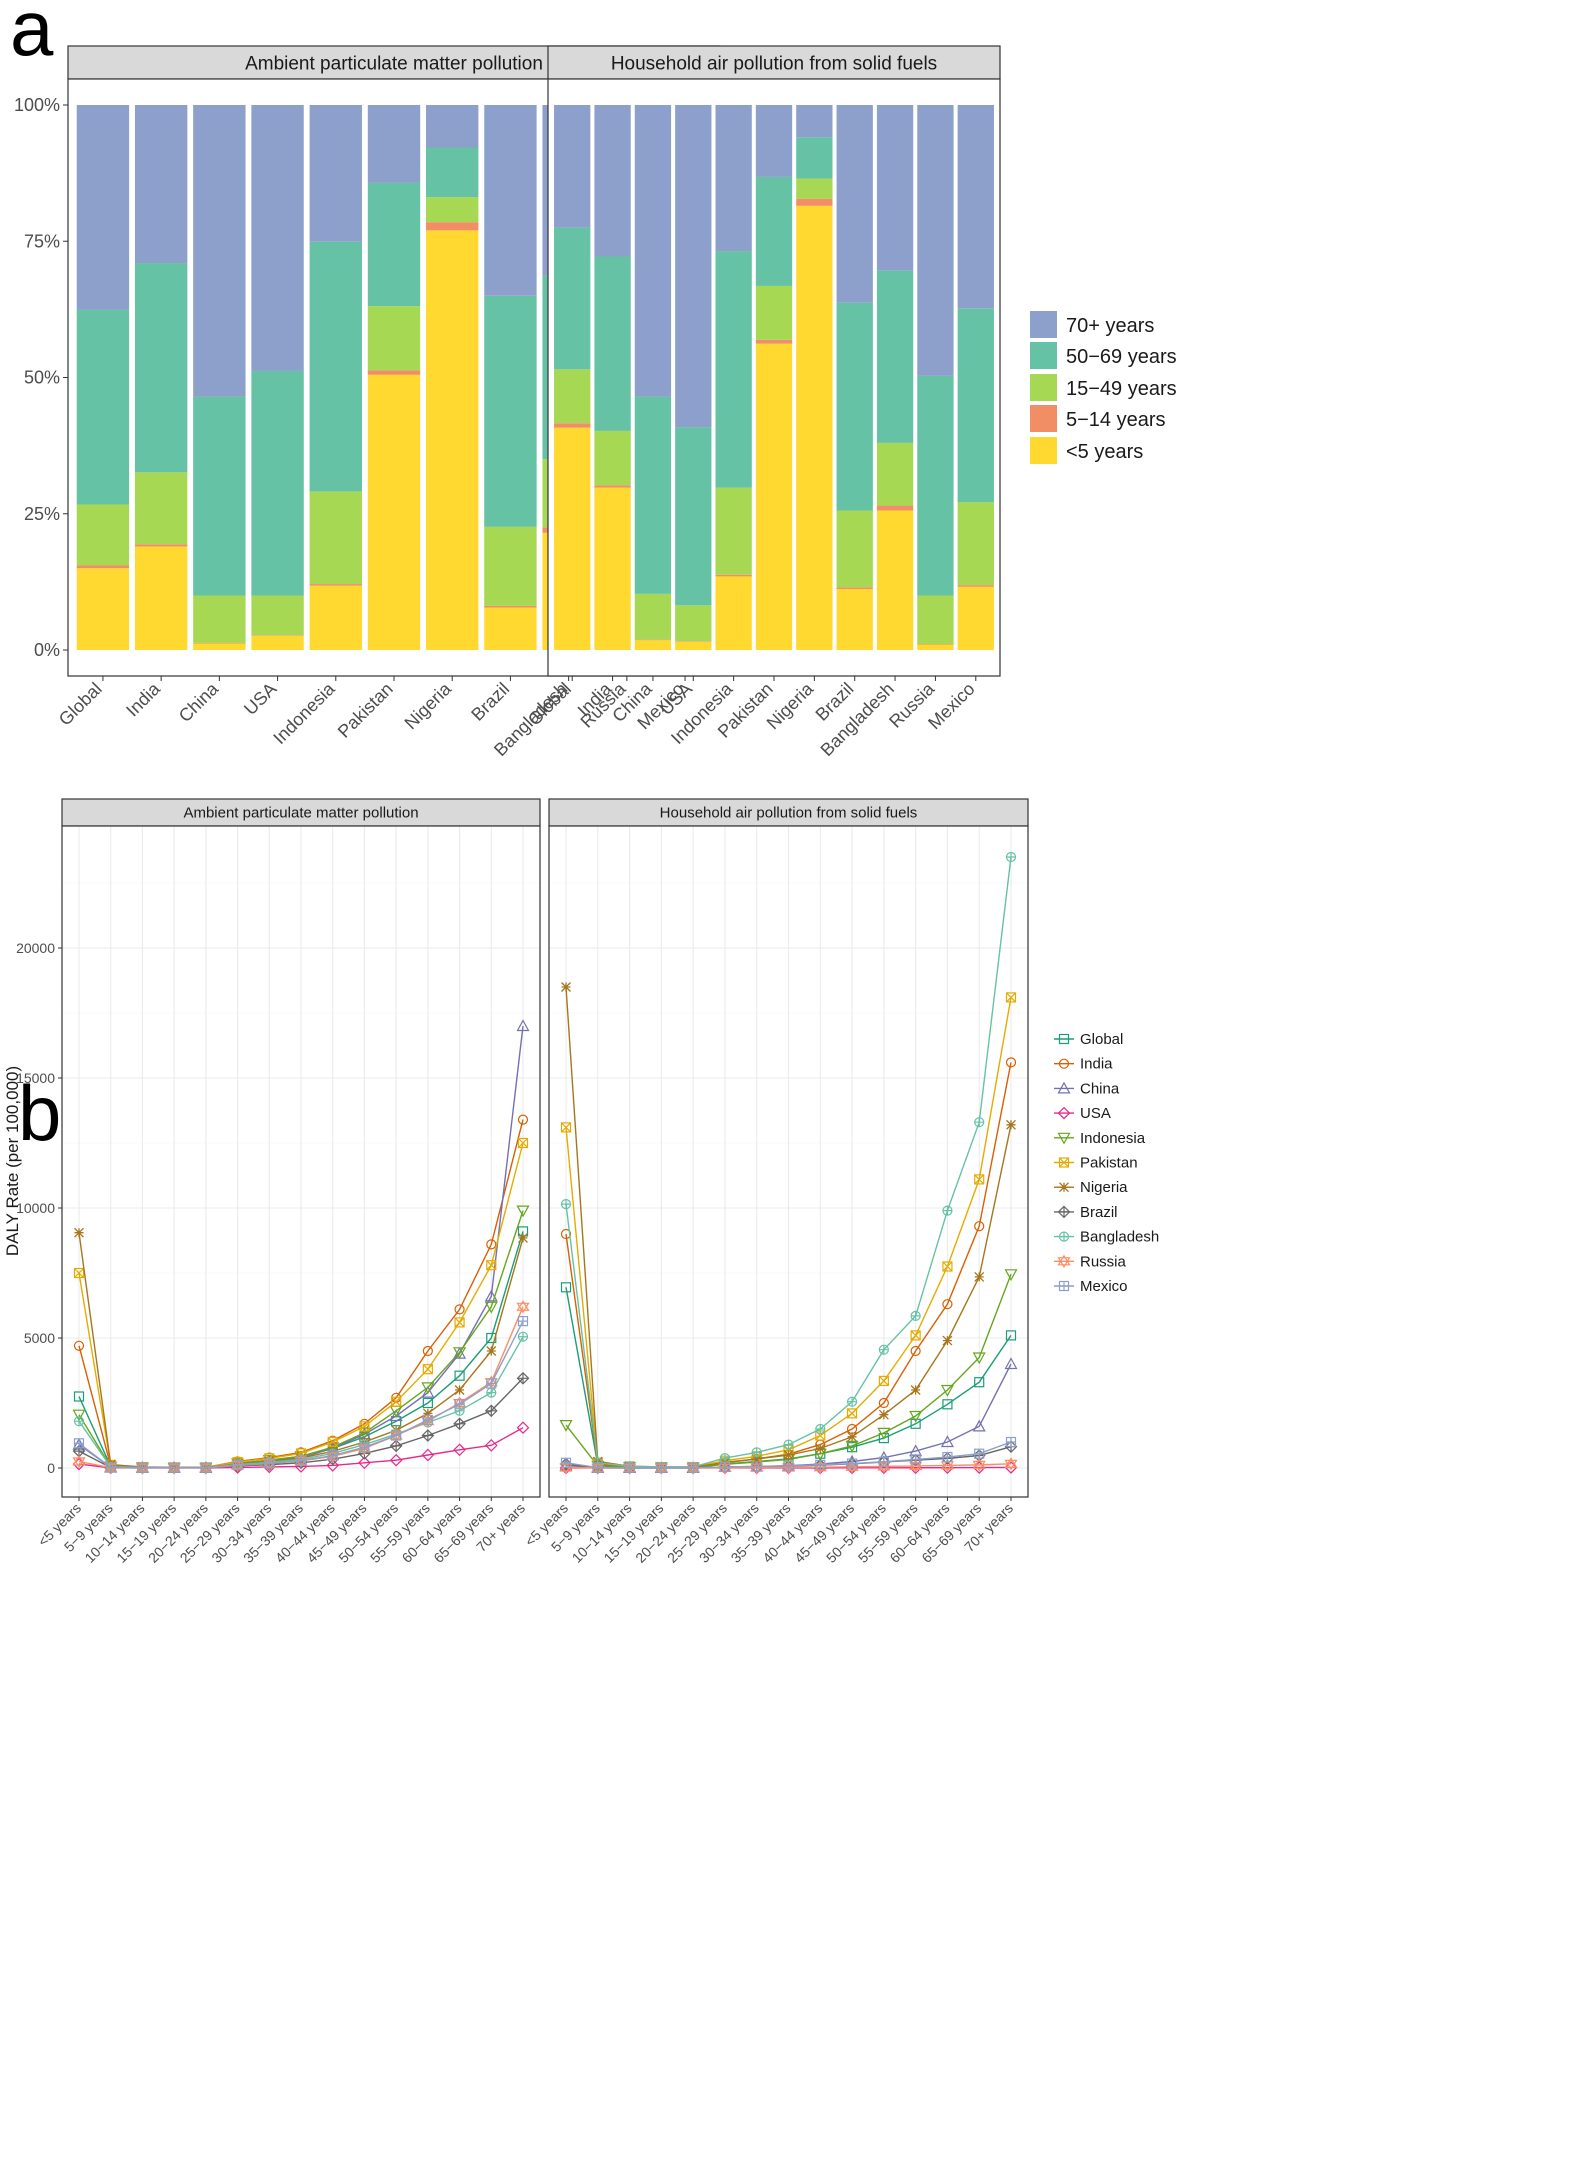 This screenshot has height=2173, width=1595. Describe the element at coordinates (37, 105) in the screenshot. I see `y-tick-label: 100%` at that location.